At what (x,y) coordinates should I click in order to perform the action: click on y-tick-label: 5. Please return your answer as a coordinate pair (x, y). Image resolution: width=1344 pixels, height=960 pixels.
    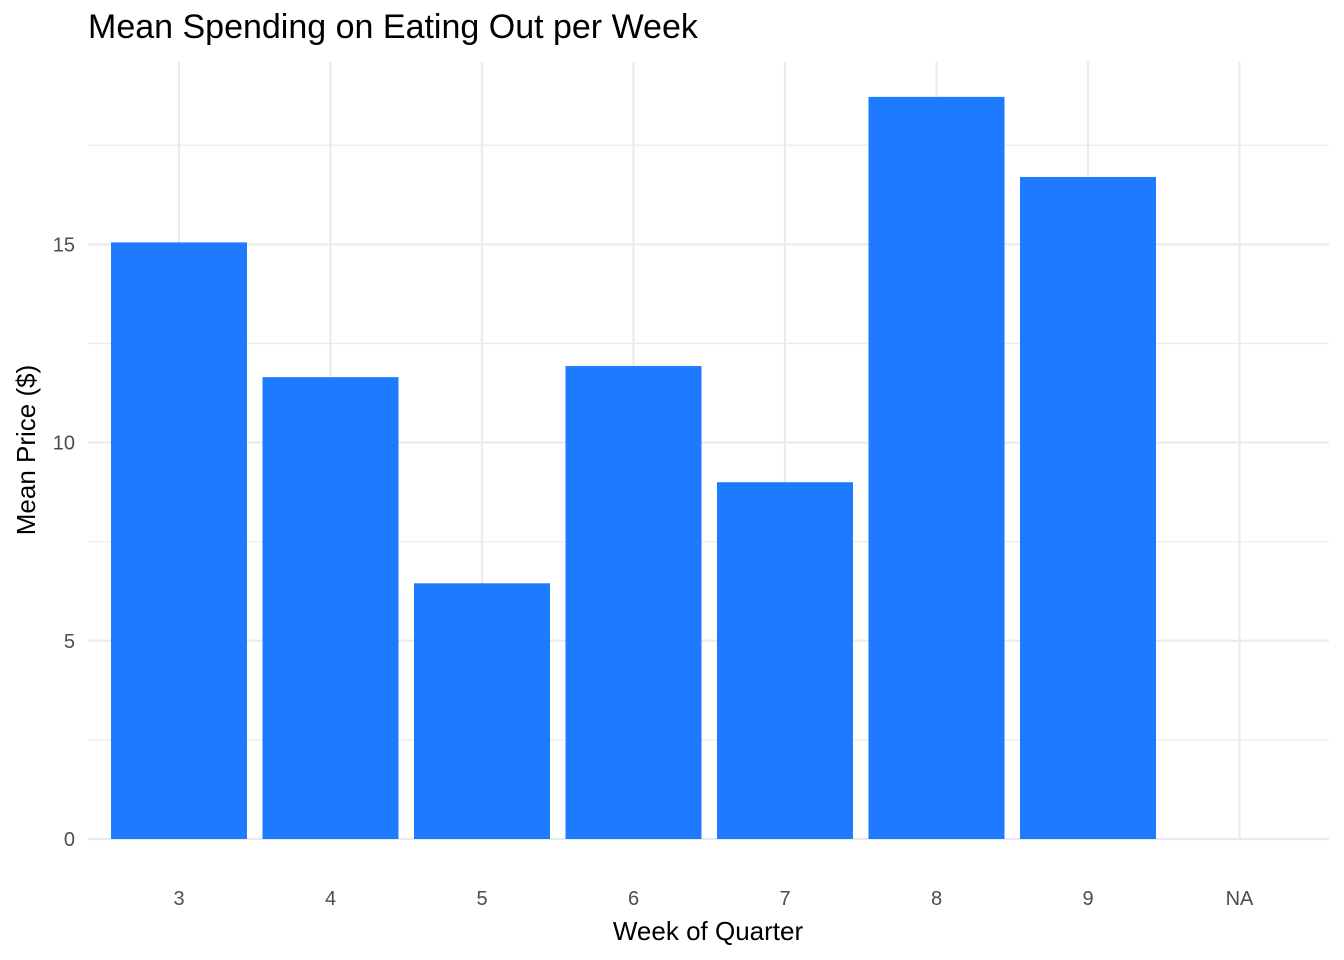
    Looking at the image, I should click on (69, 642).